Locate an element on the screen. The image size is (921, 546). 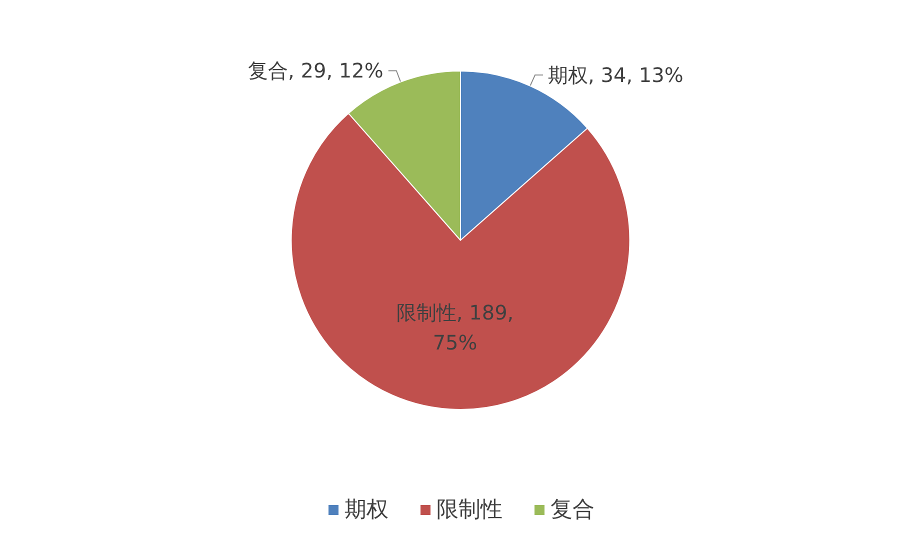
legend-label: 限制性 is located at coordinates (469, 510).